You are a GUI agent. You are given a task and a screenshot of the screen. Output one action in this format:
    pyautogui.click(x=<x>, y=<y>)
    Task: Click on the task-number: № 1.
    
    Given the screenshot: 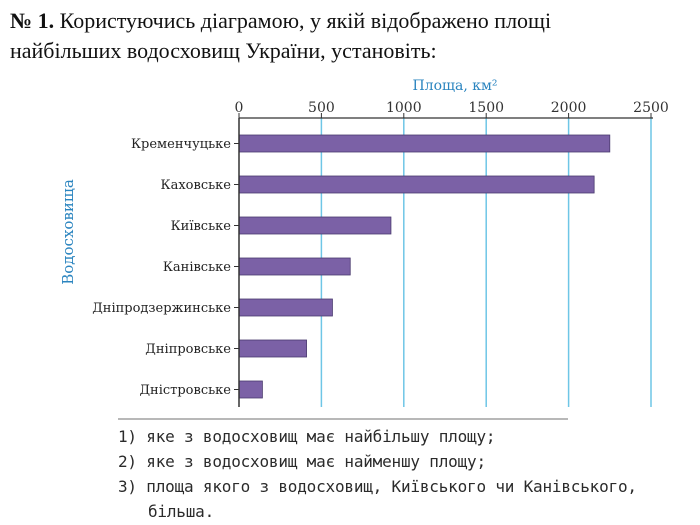 What is the action you would take?
    pyautogui.click(x=32, y=20)
    